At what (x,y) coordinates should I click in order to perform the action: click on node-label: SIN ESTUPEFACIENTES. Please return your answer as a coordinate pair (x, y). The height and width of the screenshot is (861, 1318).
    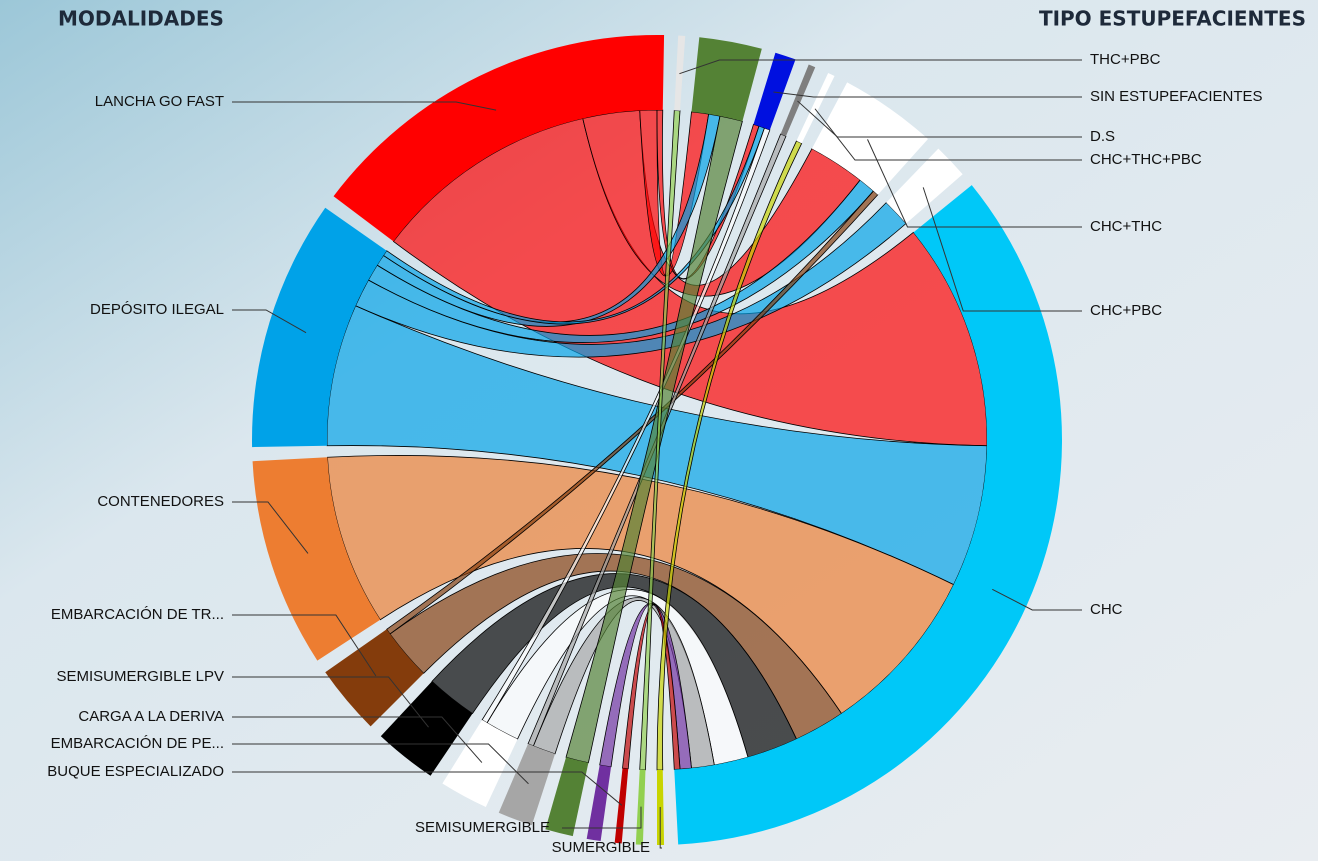
    Looking at the image, I should click on (1176, 96).